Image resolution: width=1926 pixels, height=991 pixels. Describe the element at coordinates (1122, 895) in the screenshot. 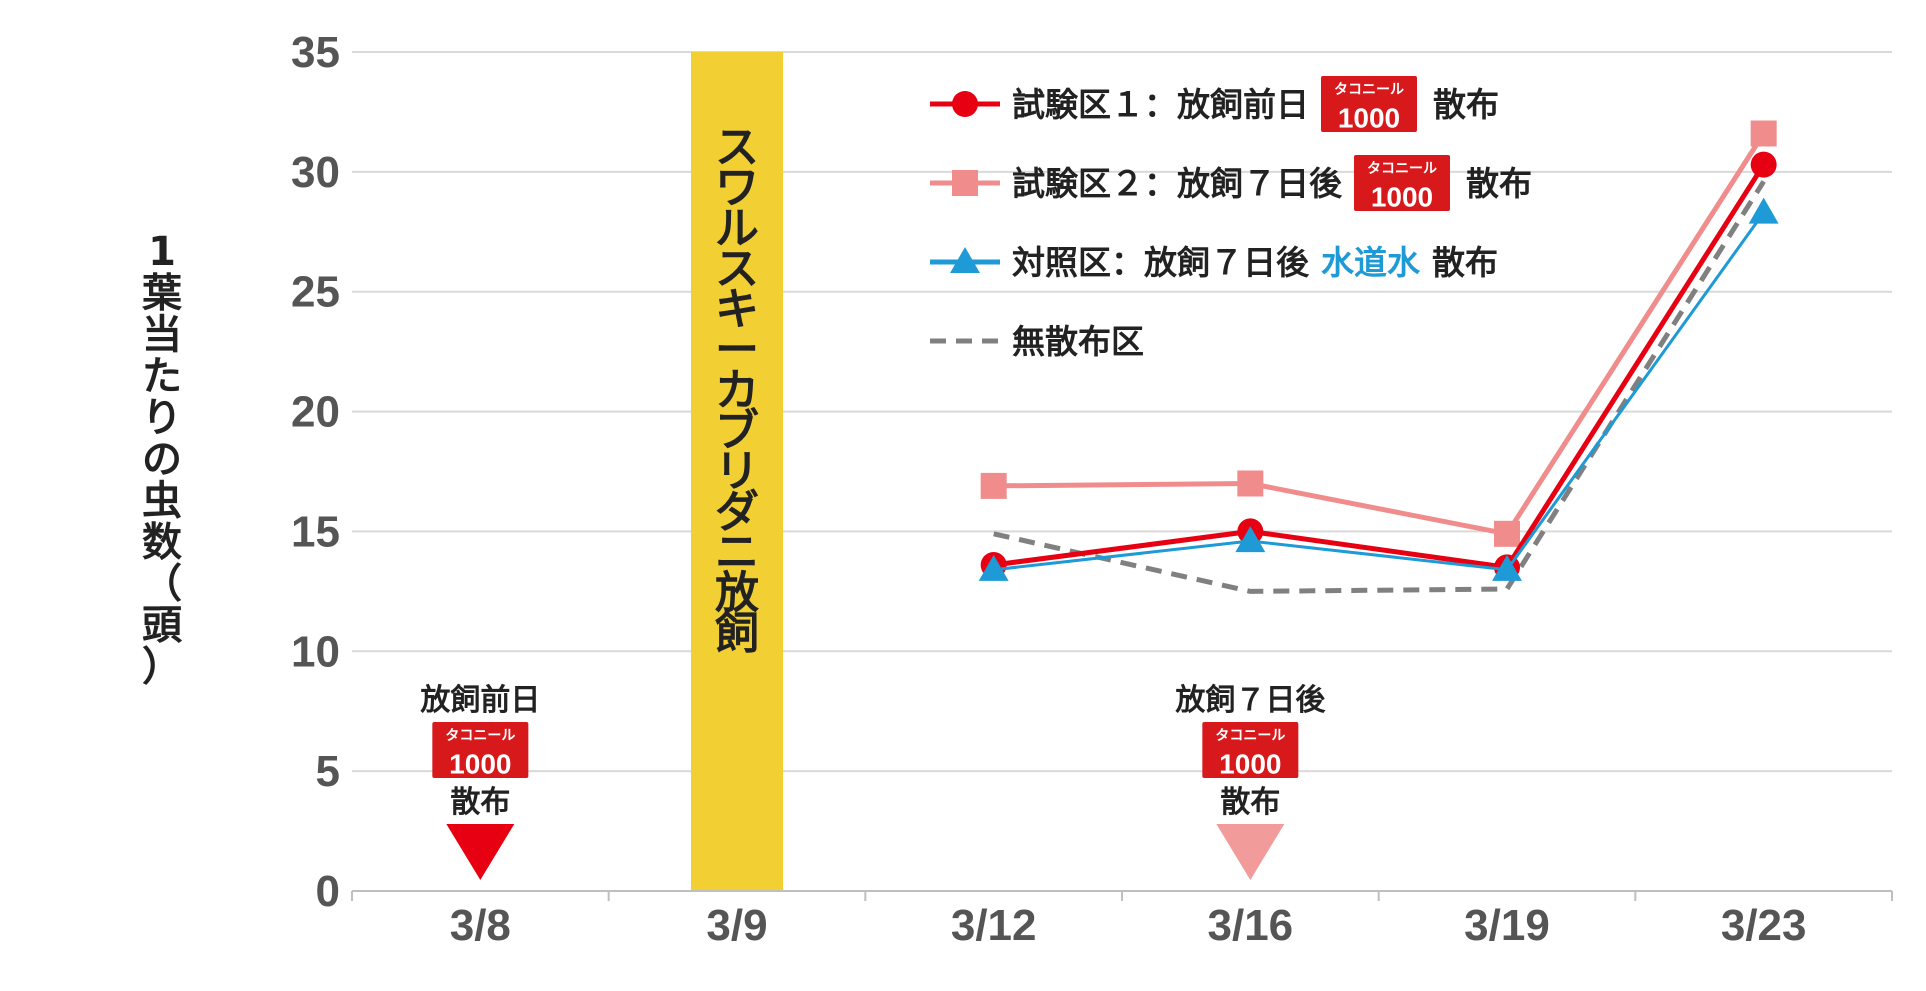

I see `axes` at that location.